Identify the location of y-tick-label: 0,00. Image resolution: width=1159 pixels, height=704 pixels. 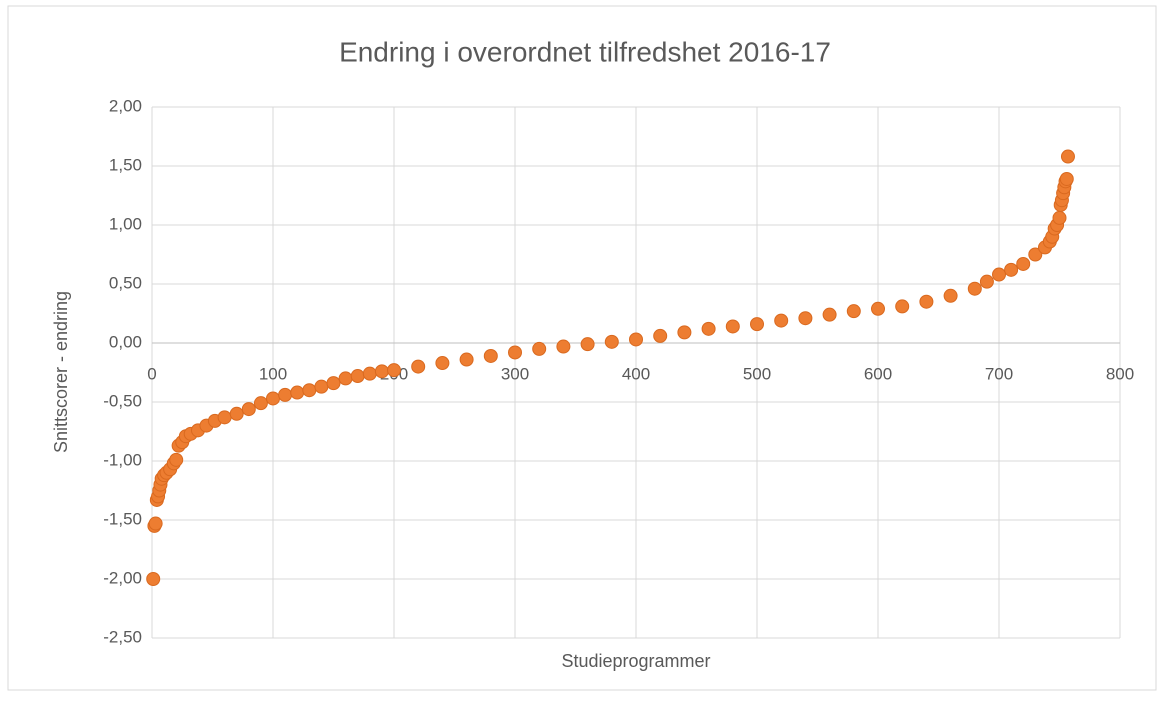
(125, 341).